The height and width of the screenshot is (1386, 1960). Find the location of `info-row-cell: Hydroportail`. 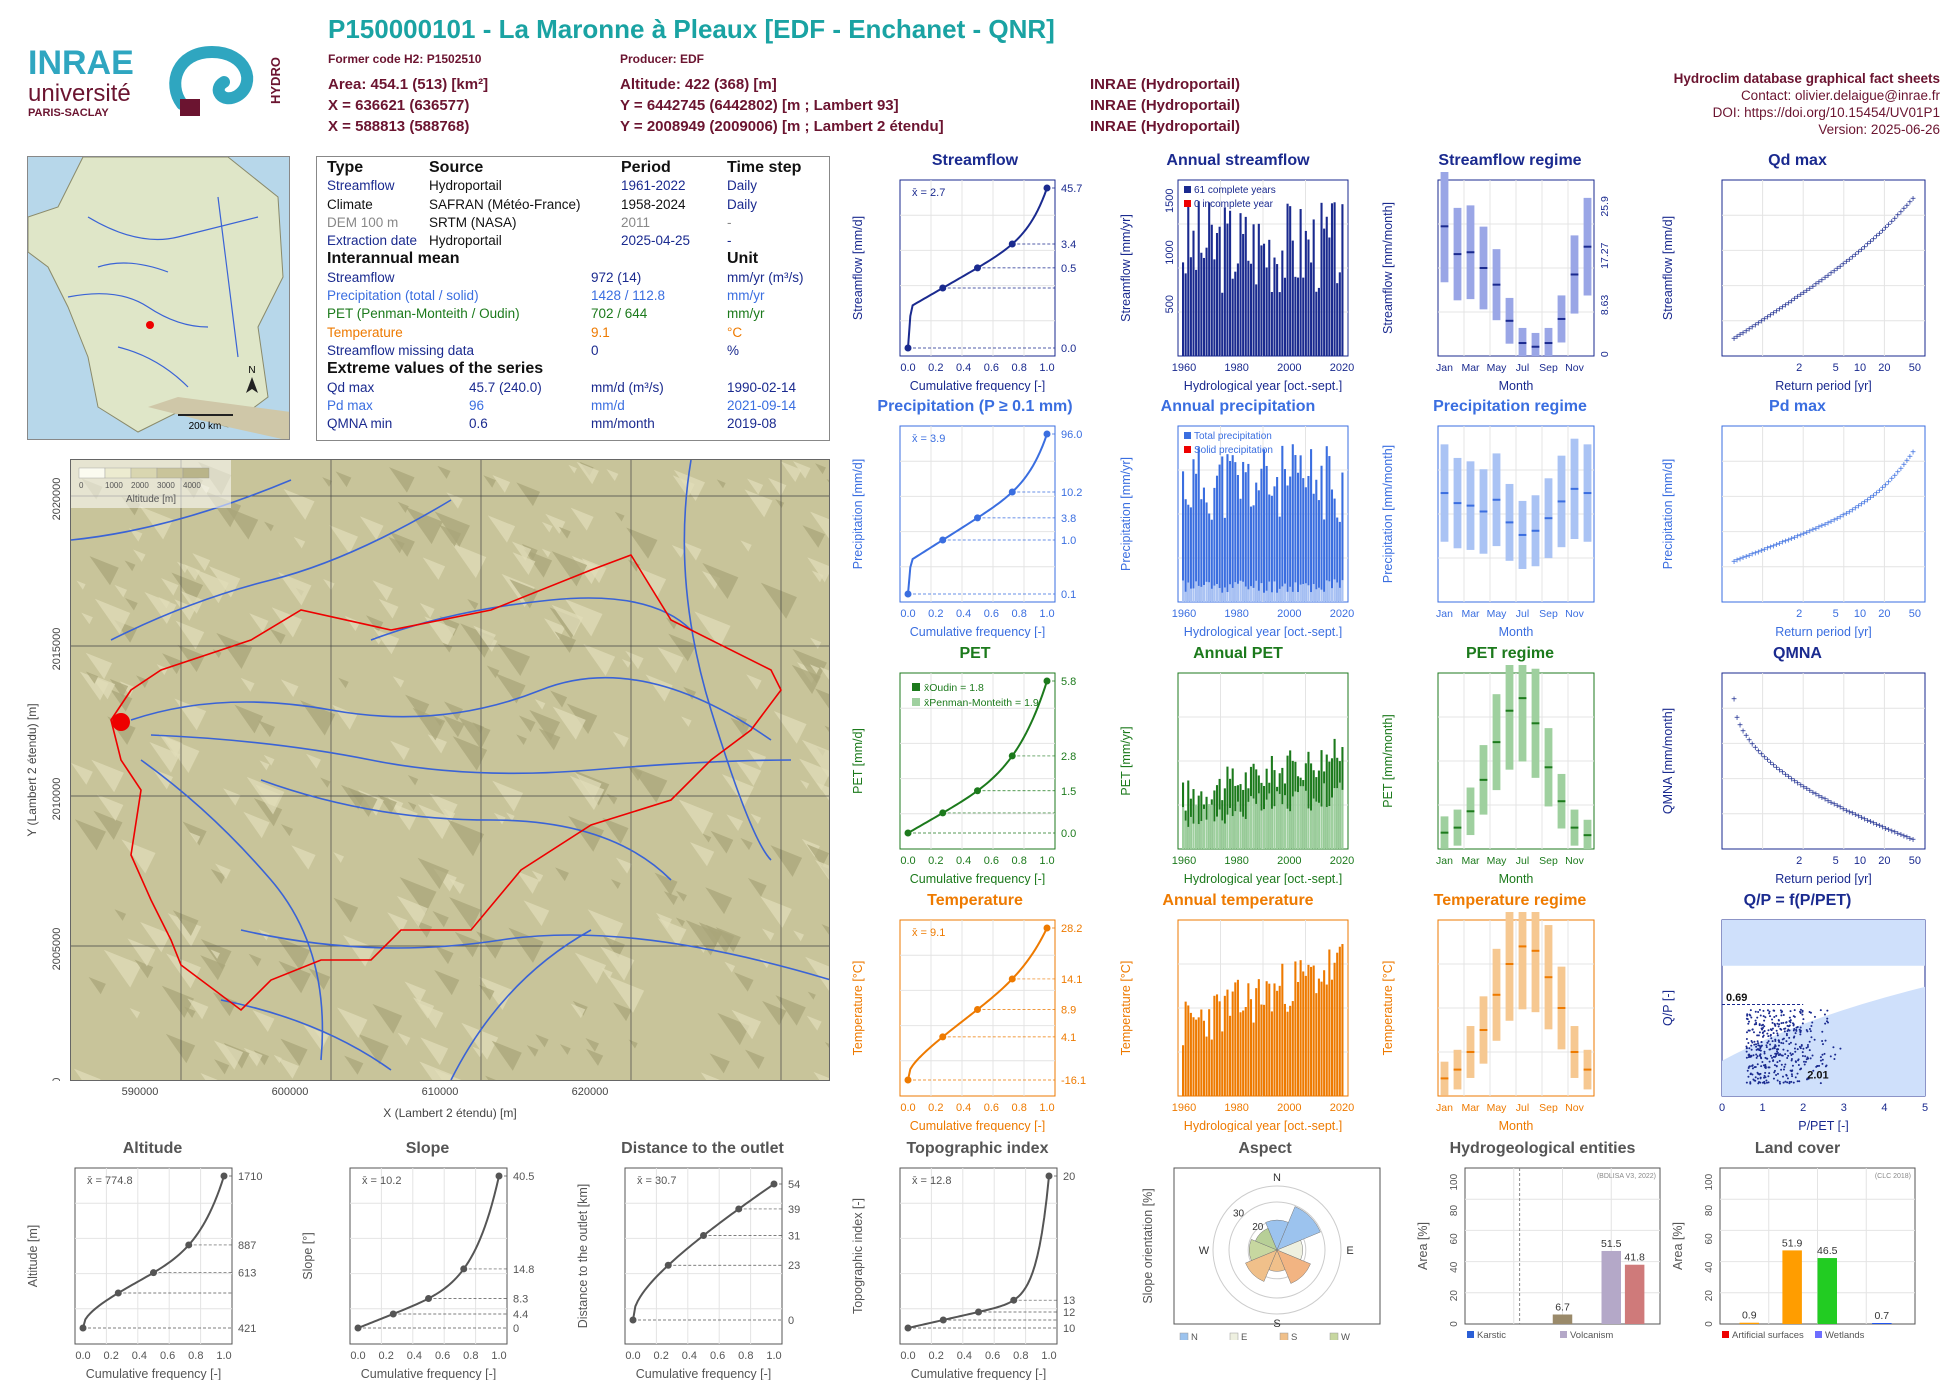

info-row-cell: Hydroportail is located at coordinates (465, 241).